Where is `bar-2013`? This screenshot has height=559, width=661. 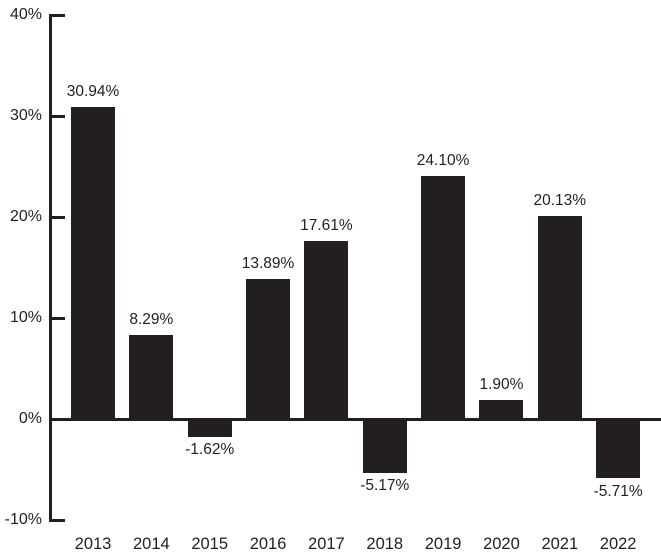
bar-2013 is located at coordinates (93, 262).